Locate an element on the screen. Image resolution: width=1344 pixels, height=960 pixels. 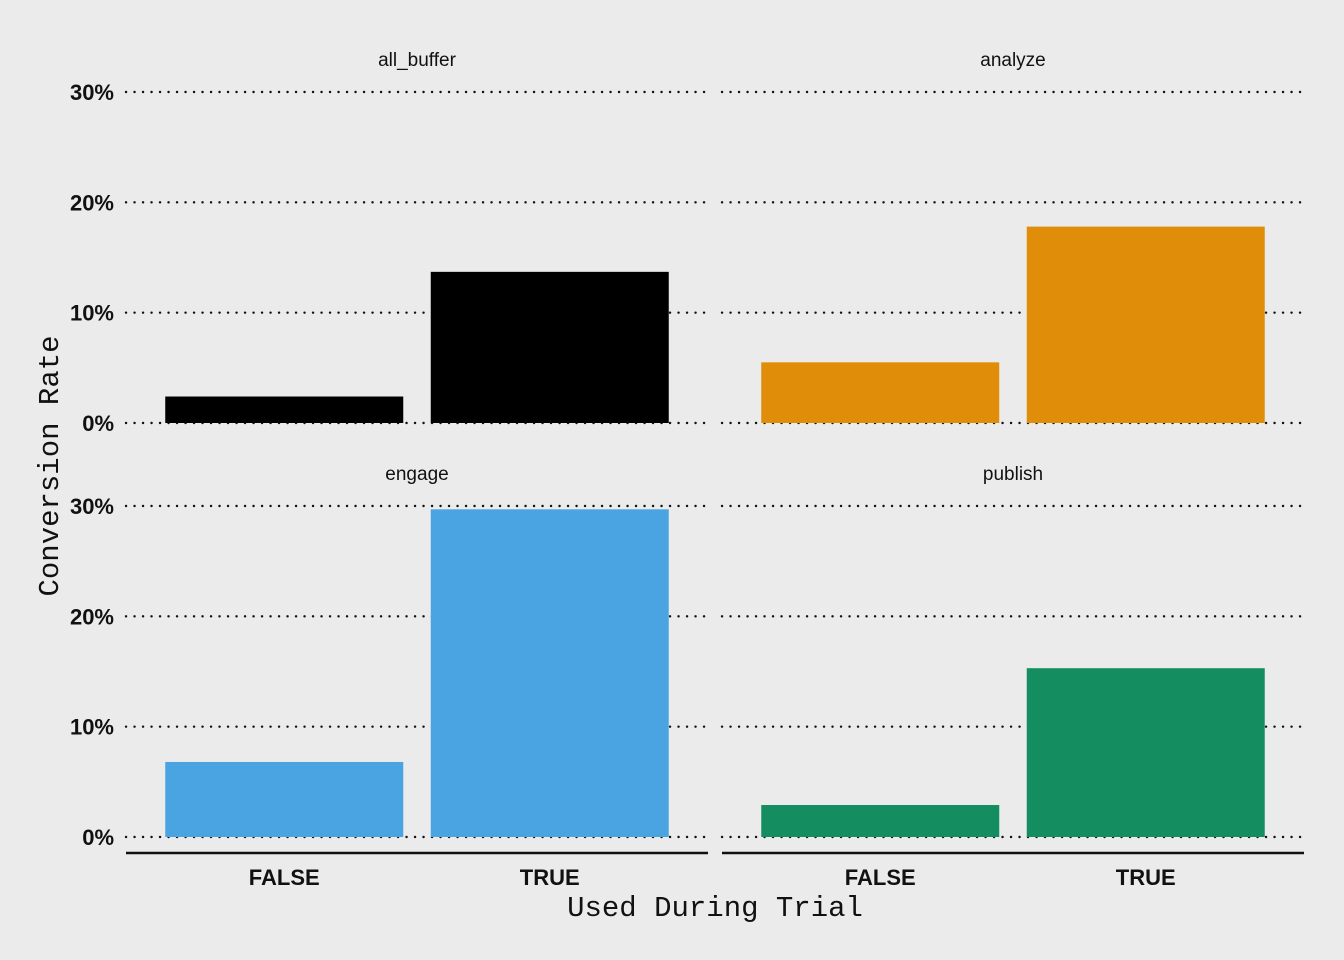
bar-publish-true is located at coordinates (1145, 752).